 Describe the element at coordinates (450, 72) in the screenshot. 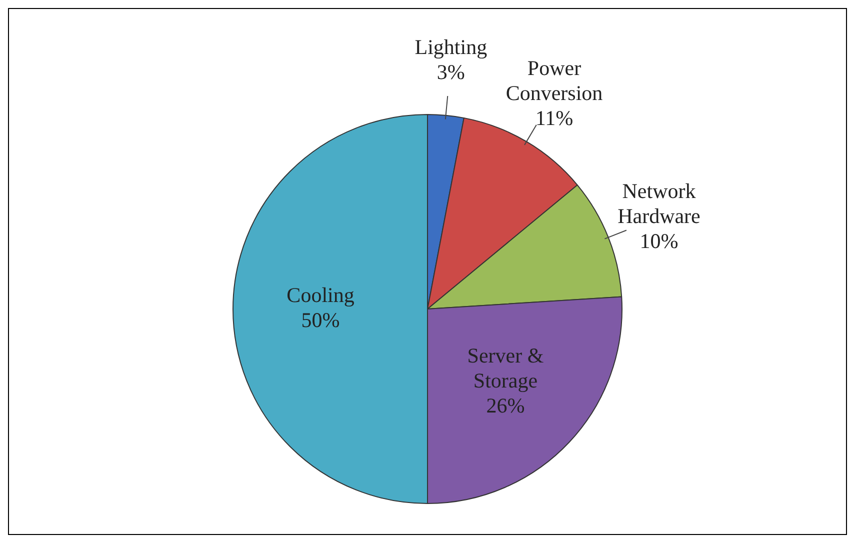

I see `data-label: 3%` at that location.